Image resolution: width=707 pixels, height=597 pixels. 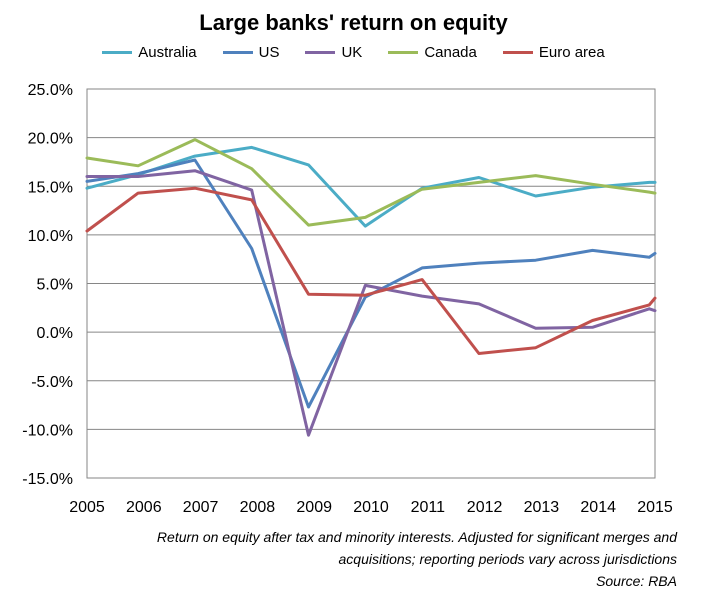 I want to click on legend-item: Canada, so click(x=432, y=52).